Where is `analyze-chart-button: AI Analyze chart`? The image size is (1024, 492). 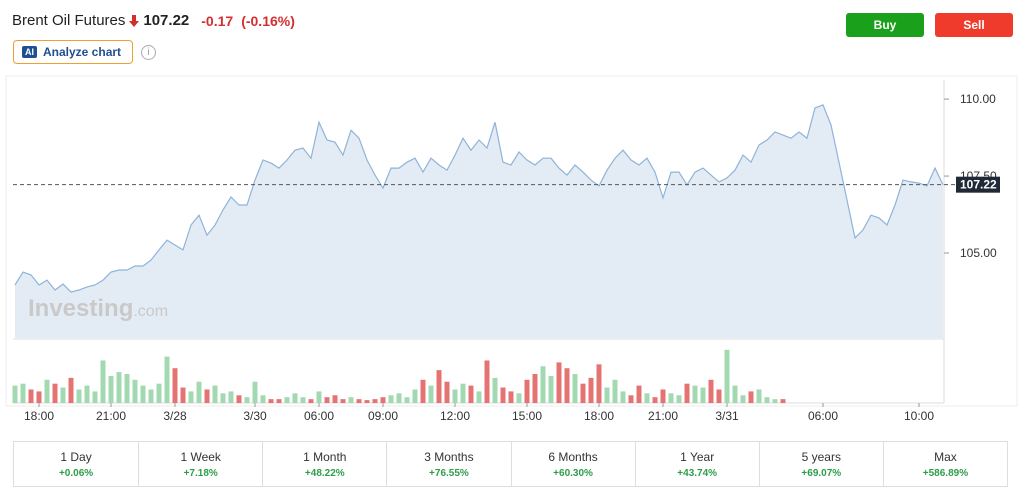
analyze-chart-button: AI Analyze chart is located at coordinates (73, 52).